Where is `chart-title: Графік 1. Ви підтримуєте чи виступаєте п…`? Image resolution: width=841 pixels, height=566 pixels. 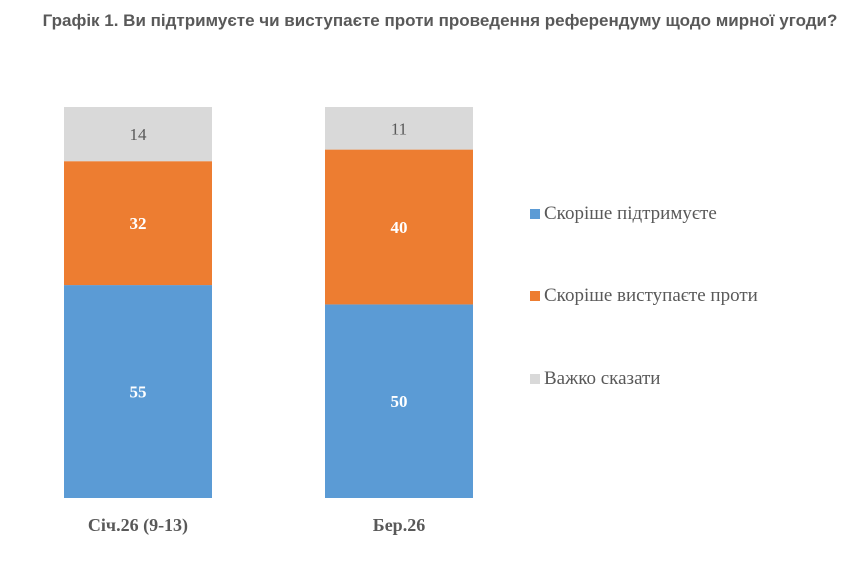 chart-title: Графік 1. Ви підтримуєте чи виступаєте п… is located at coordinates (440, 20).